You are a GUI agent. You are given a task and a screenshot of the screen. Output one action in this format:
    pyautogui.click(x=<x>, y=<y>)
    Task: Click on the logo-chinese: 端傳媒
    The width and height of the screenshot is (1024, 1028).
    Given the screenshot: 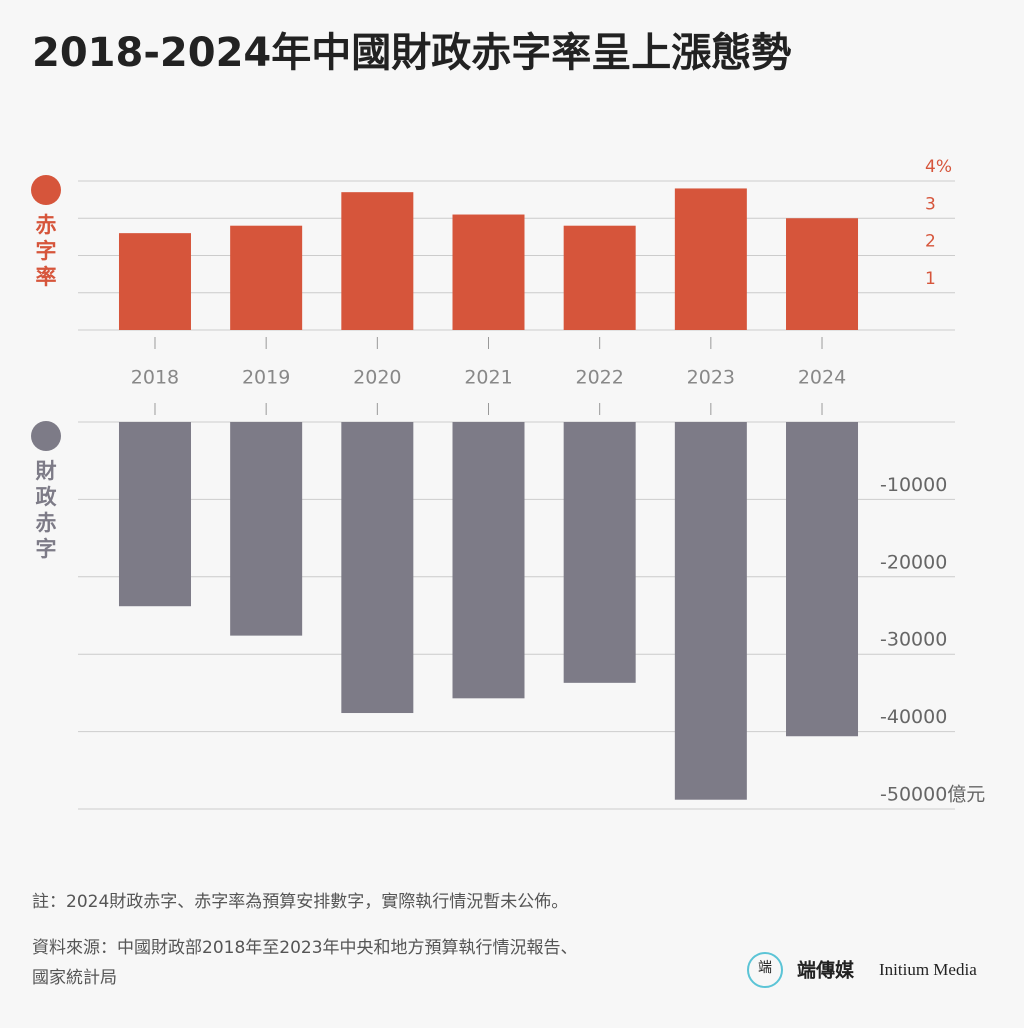 What is the action you would take?
    pyautogui.click(x=826, y=970)
    